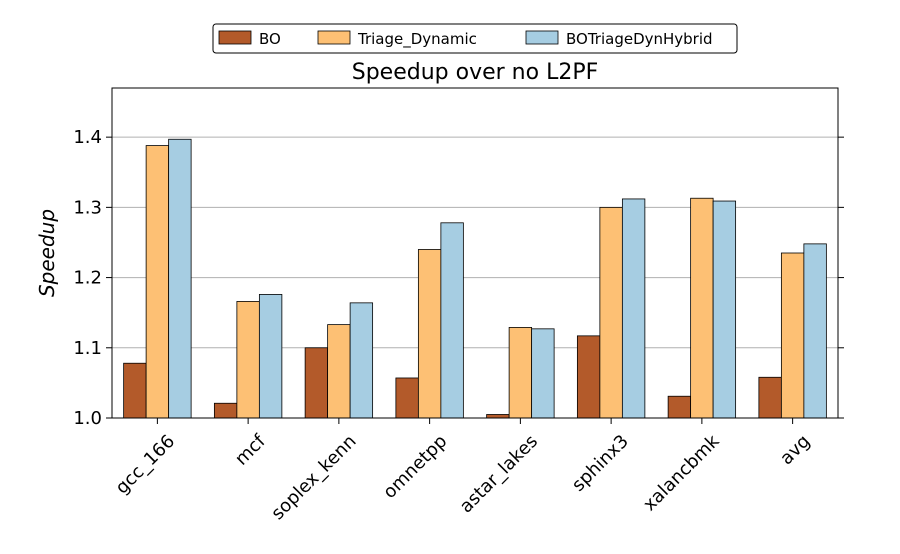 The height and width of the screenshot is (554, 900). I want to click on bar-bo-soplex-kenn, so click(316, 383).